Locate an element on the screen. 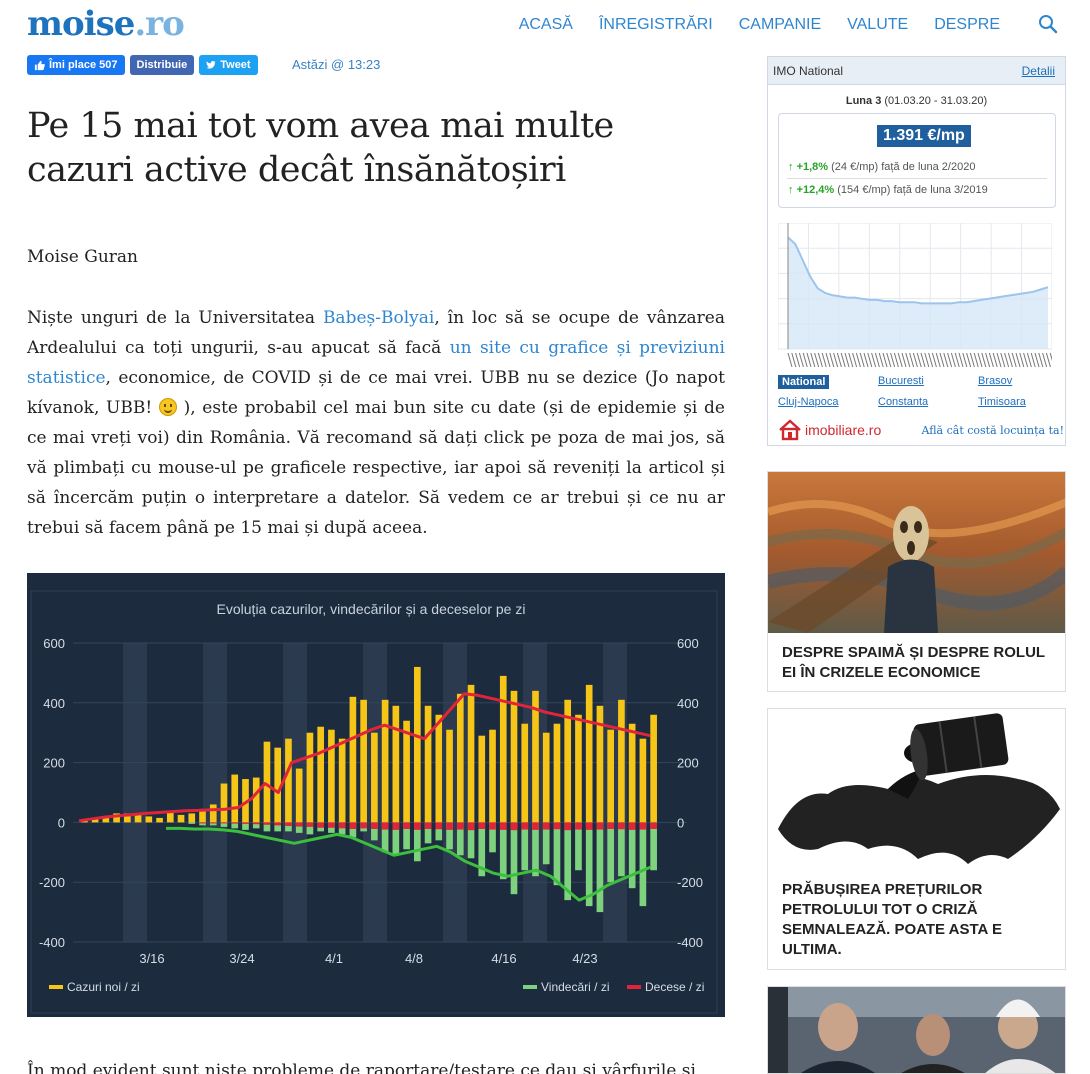 The height and width of the screenshot is (1074, 1090). y-tick-left: 200 is located at coordinates (54, 763).